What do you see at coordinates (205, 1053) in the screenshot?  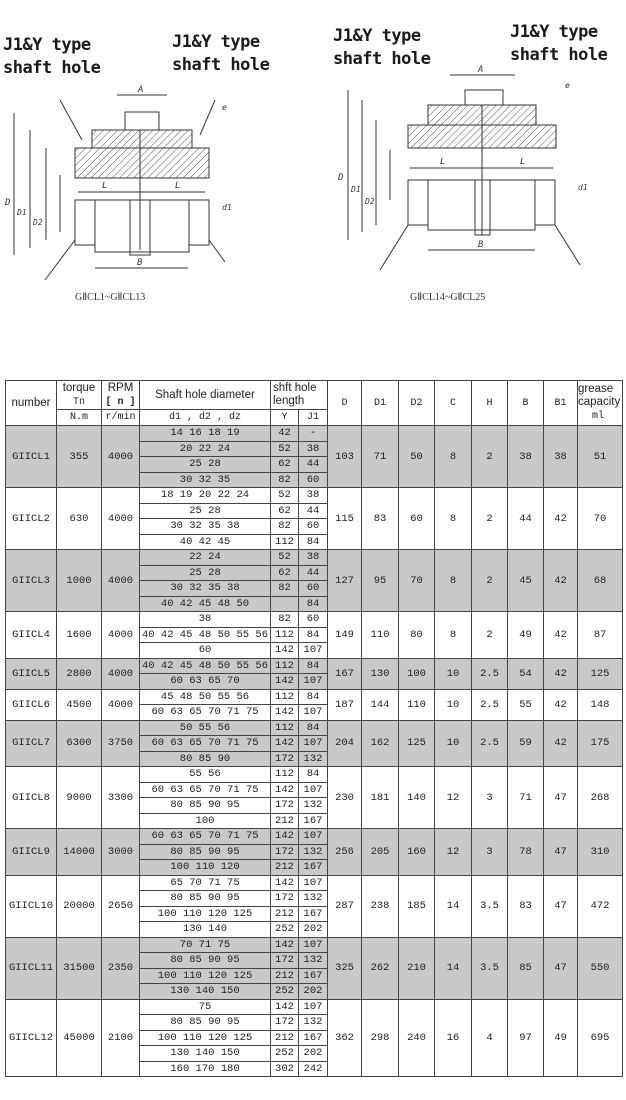 I see `cell-shaft-diameter: 130 140 150` at bounding box center [205, 1053].